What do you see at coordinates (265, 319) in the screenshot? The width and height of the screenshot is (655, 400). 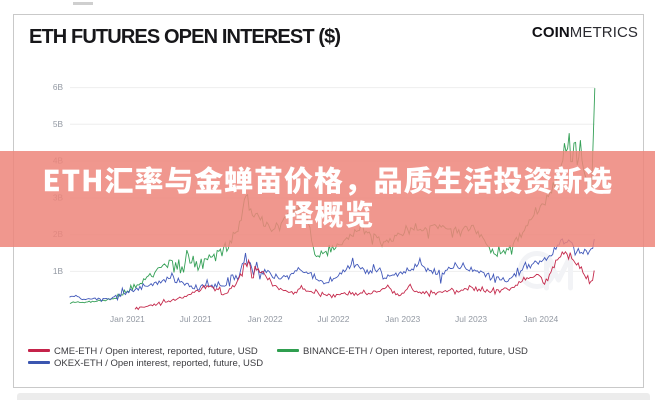 I see `svg-text: Jan 2022` at bounding box center [265, 319].